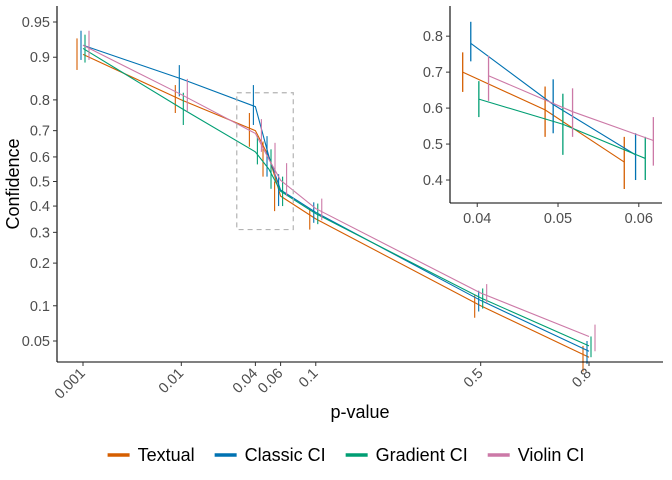 The width and height of the screenshot is (672, 480). What do you see at coordinates (40, 307) in the screenshot?
I see `y-tick-label: 0.1` at bounding box center [40, 307].